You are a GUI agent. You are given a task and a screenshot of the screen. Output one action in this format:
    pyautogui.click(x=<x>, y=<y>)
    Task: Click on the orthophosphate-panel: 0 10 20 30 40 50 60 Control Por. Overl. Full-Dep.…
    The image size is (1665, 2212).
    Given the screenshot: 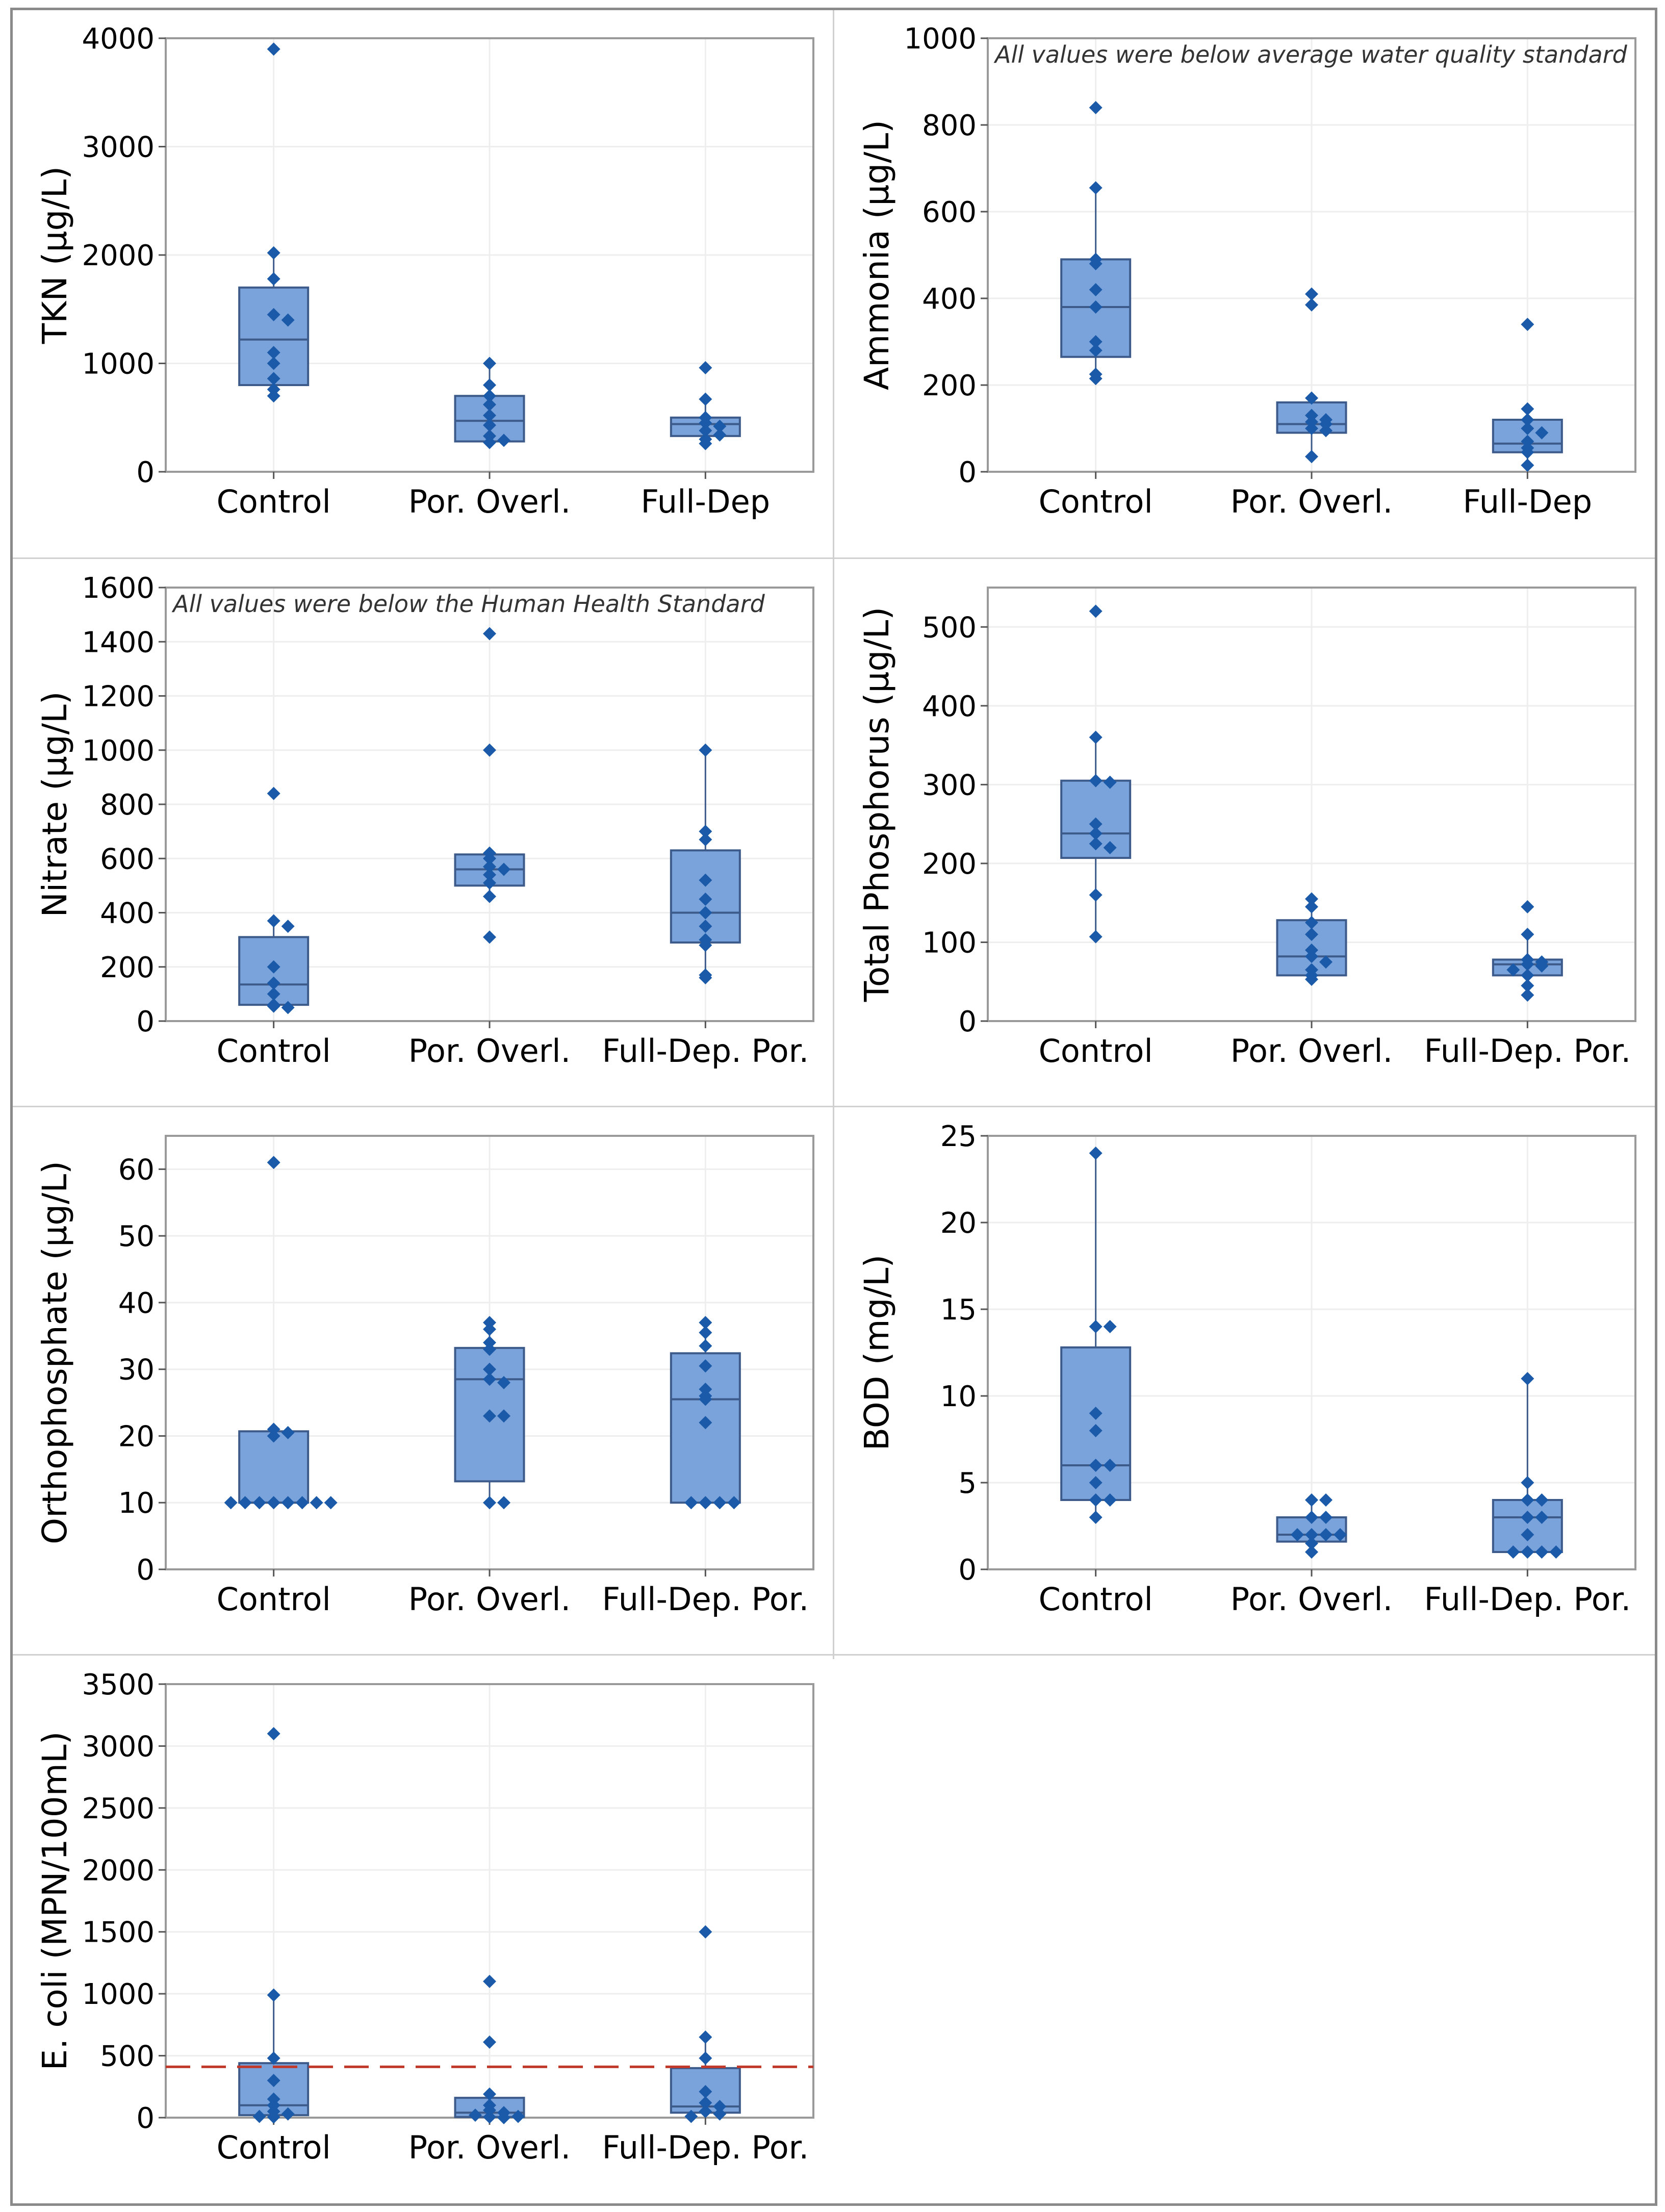 What is the action you would take?
    pyautogui.click(x=423, y=1381)
    